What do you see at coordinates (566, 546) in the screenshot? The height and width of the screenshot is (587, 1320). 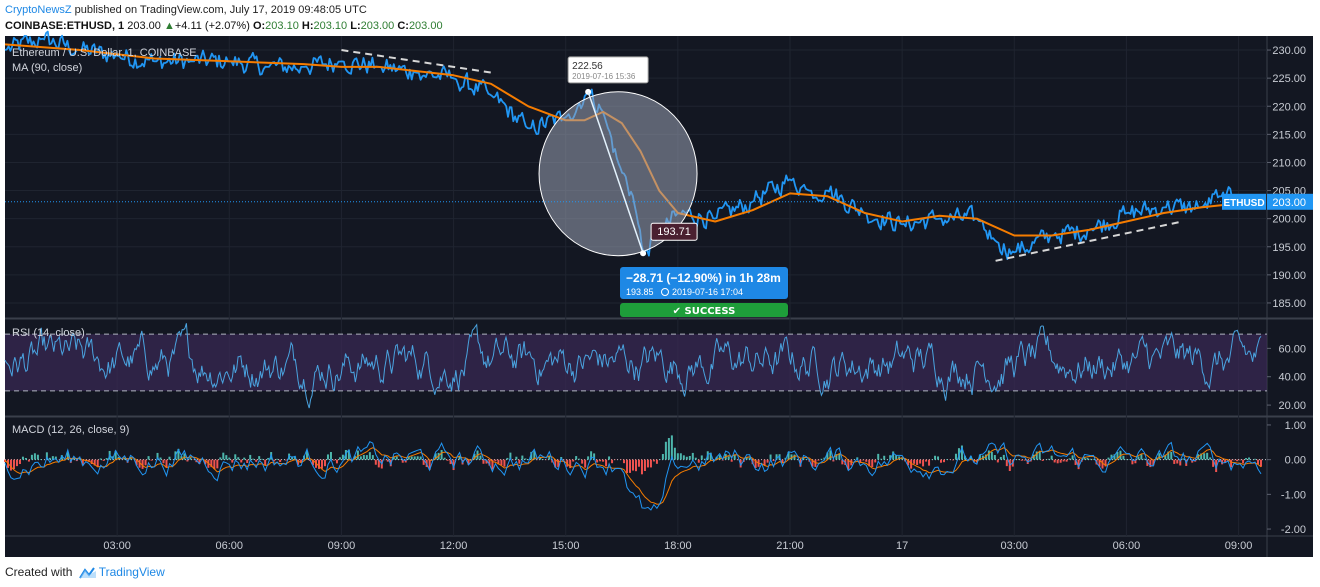 I see `time-tick-label: 15:00` at bounding box center [566, 546].